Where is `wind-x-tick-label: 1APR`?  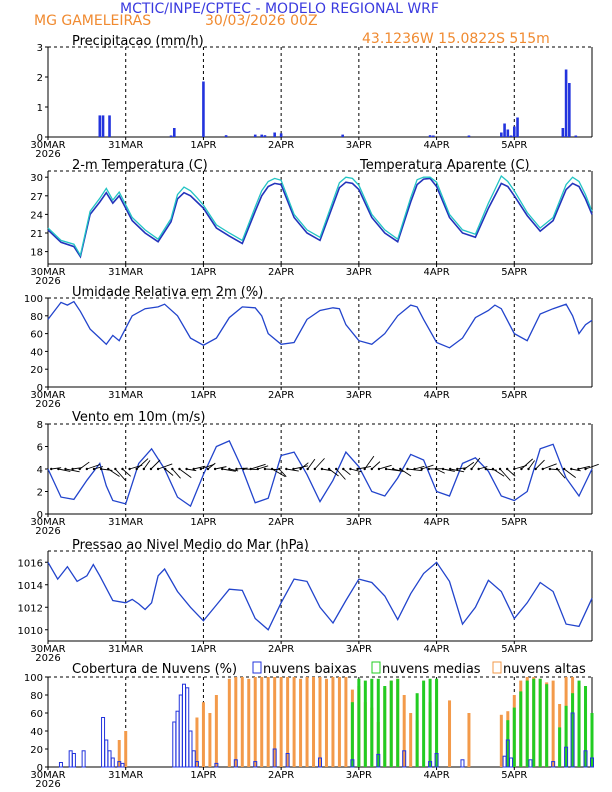 wind-x-tick-label: 1APR is located at coordinates (203, 522).